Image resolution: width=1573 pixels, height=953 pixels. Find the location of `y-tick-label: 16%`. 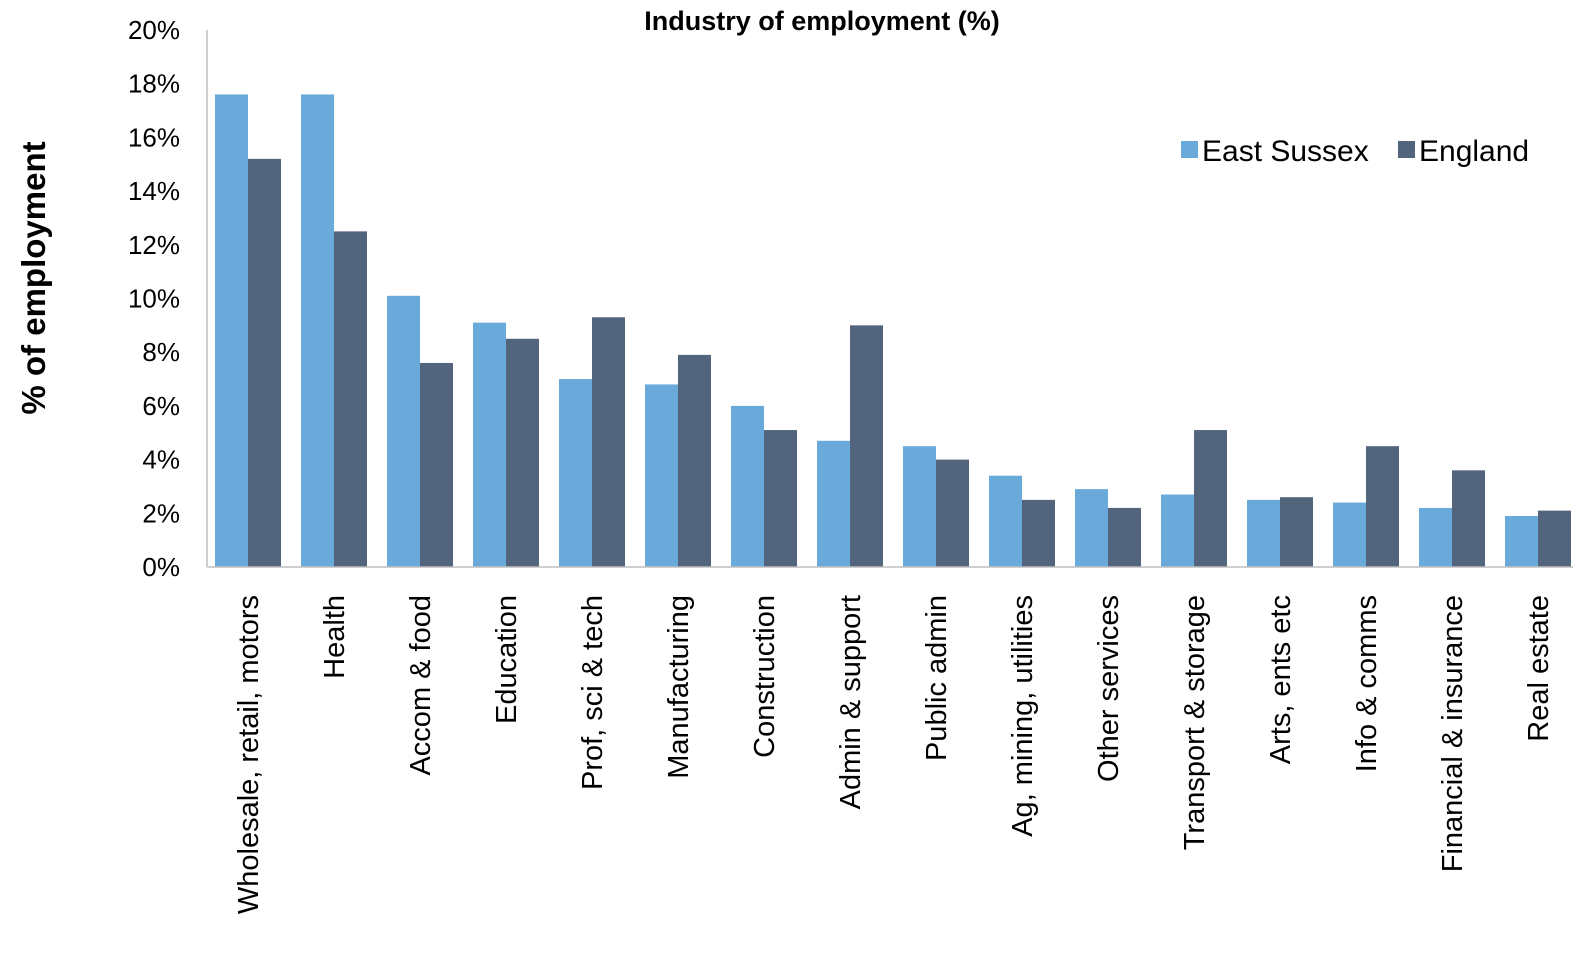

y-tick-label: 16% is located at coordinates (154, 137).